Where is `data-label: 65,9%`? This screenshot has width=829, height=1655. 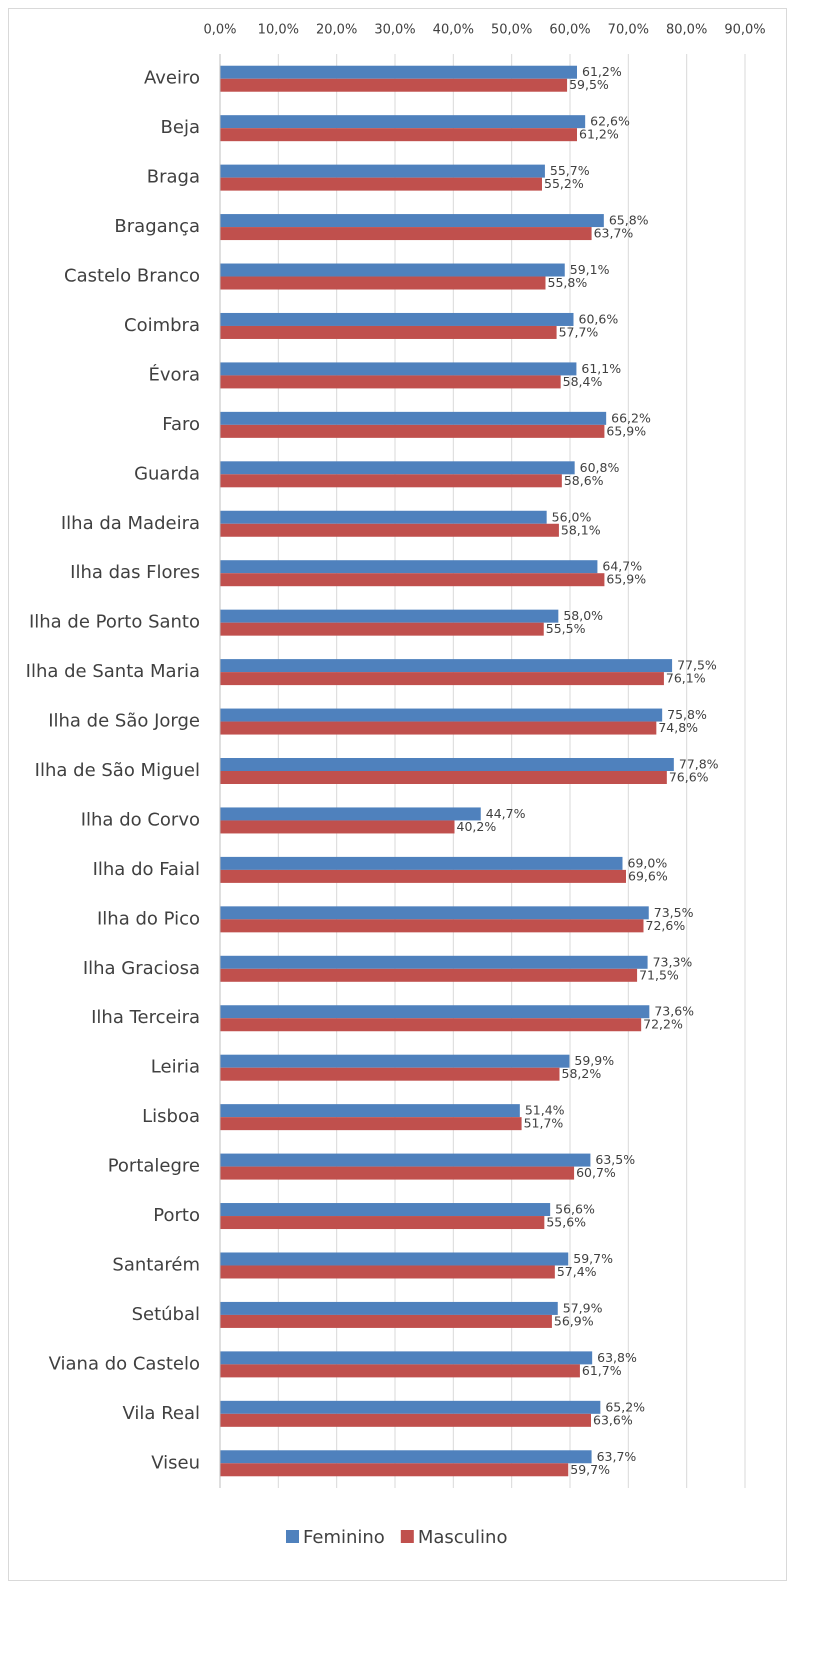 data-label: 65,9% is located at coordinates (626, 579).